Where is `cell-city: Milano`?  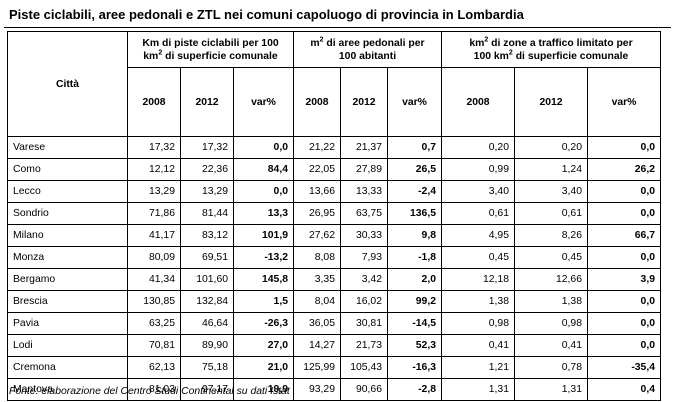
cell-city: Milano is located at coordinates (67, 235).